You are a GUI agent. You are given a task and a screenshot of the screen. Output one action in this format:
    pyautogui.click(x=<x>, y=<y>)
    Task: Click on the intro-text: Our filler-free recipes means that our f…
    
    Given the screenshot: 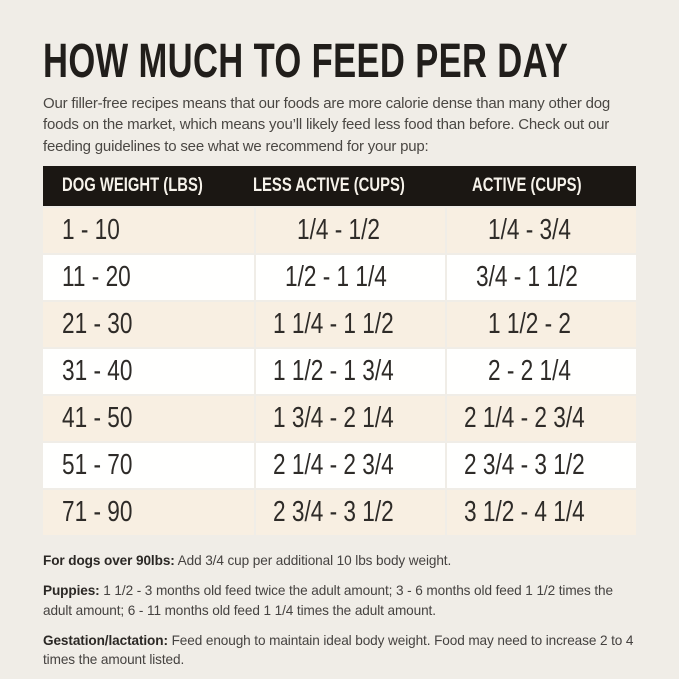 What is the action you would take?
    pyautogui.click(x=327, y=125)
    